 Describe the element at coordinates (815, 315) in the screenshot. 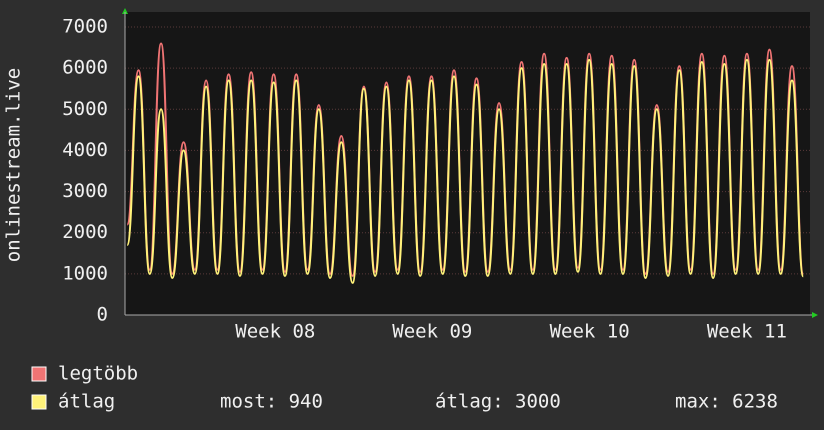

I see `x-axis-arrow` at that location.